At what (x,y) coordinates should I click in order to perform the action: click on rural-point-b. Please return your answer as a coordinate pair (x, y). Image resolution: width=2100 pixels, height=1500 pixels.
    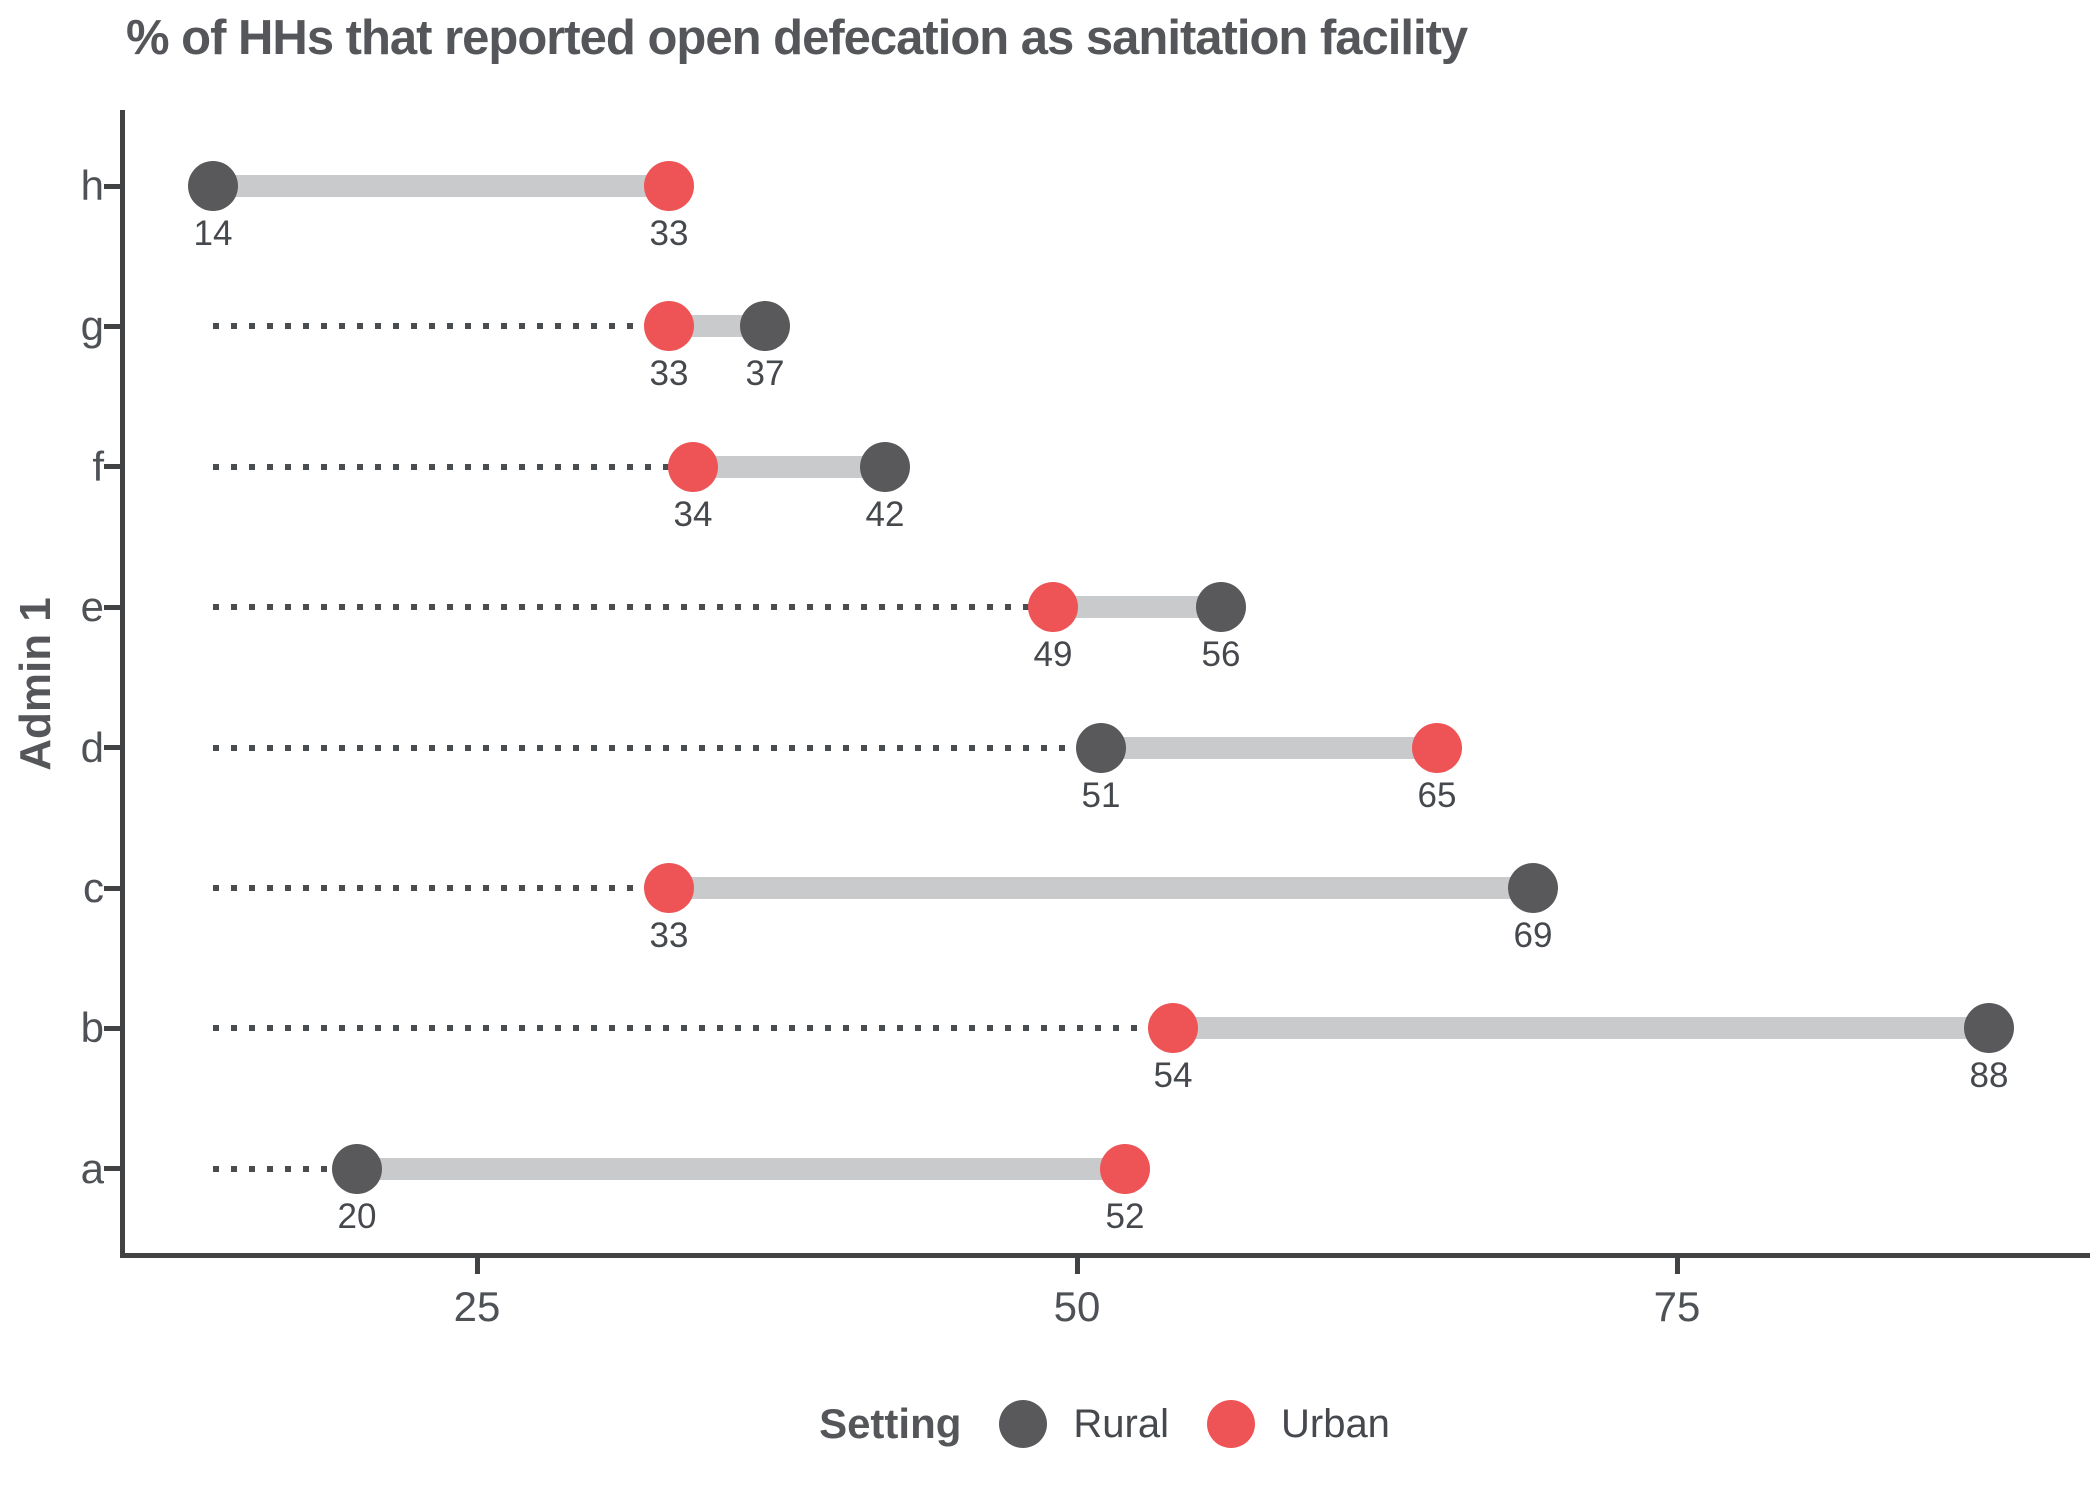
    Looking at the image, I should click on (1989, 1028).